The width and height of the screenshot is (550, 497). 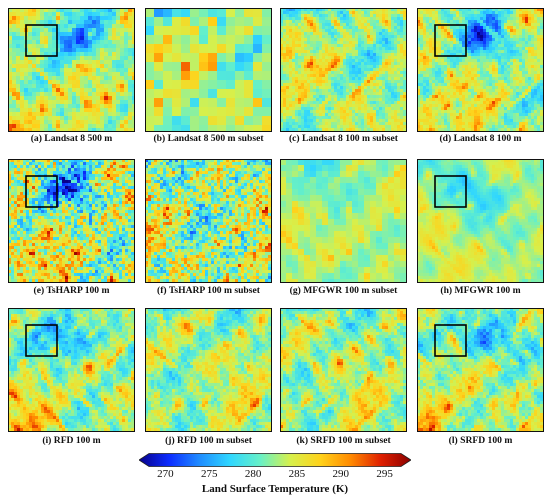 What do you see at coordinates (209, 474) in the screenshot?
I see `colorbar-tick-label: 275` at bounding box center [209, 474].